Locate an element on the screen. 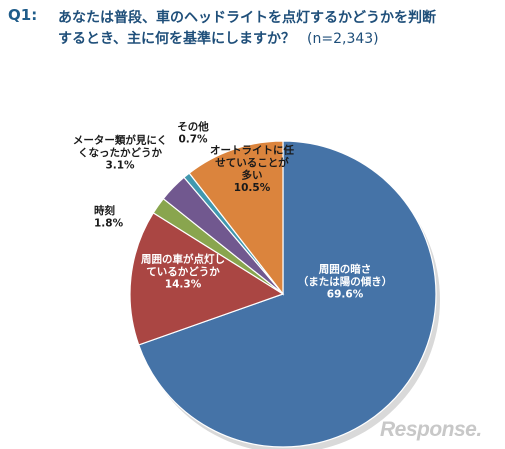 The height and width of the screenshot is (449, 505). pie-value-label: 1.8% is located at coordinates (109, 223).